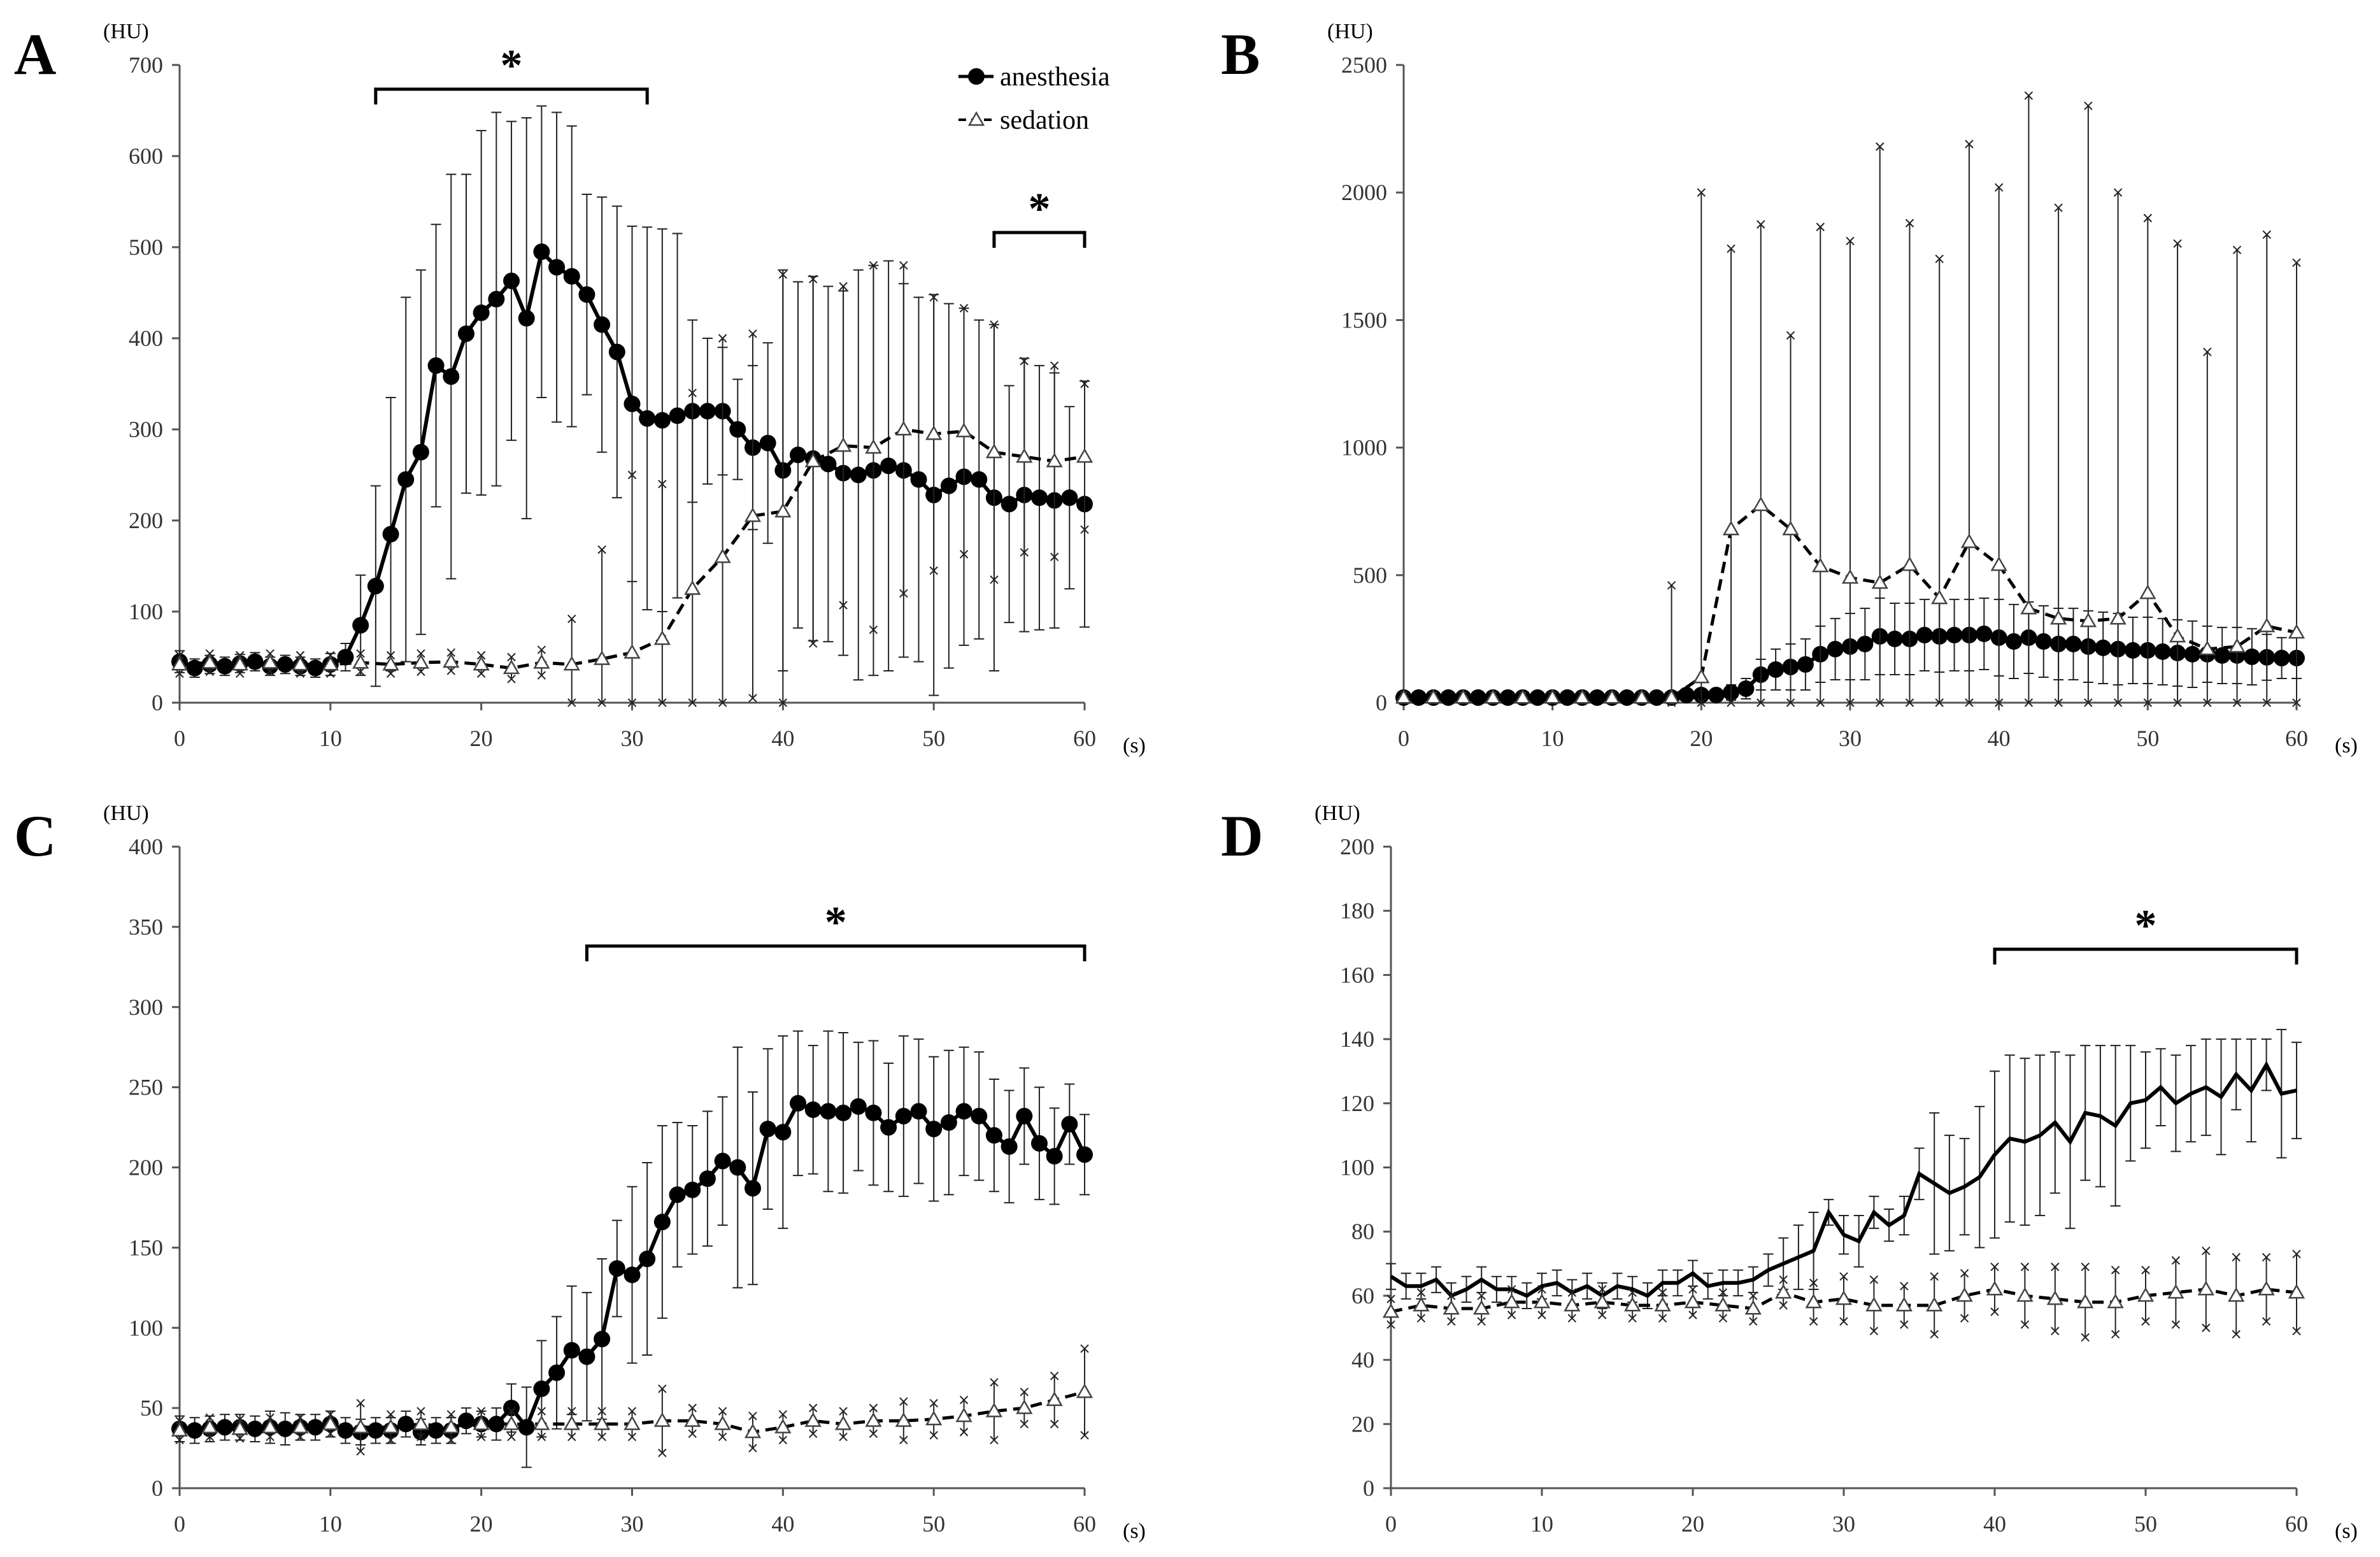  Describe the element at coordinates (1364, 320) in the screenshot. I see `y-tick-label: 1500` at that location.